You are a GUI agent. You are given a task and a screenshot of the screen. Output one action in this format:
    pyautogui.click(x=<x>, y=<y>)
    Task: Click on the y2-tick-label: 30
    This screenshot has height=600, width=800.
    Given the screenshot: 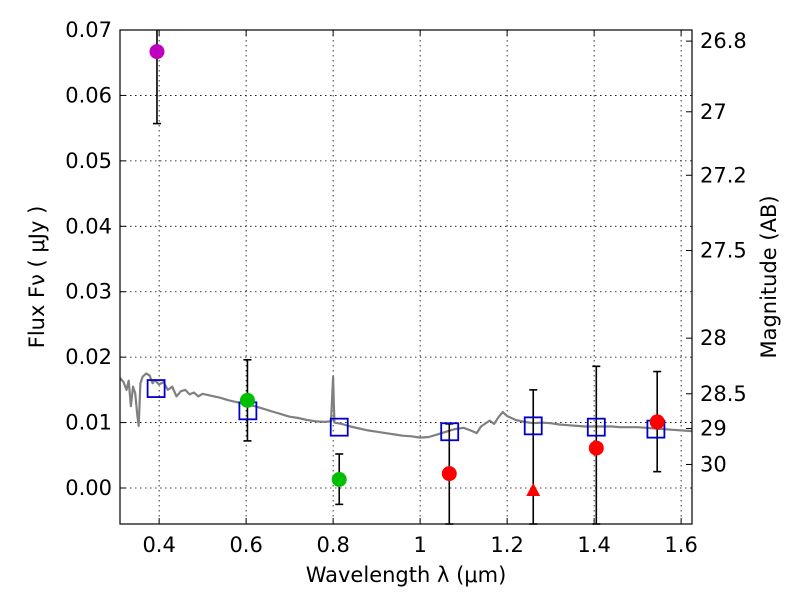 What is the action you would take?
    pyautogui.click(x=713, y=464)
    